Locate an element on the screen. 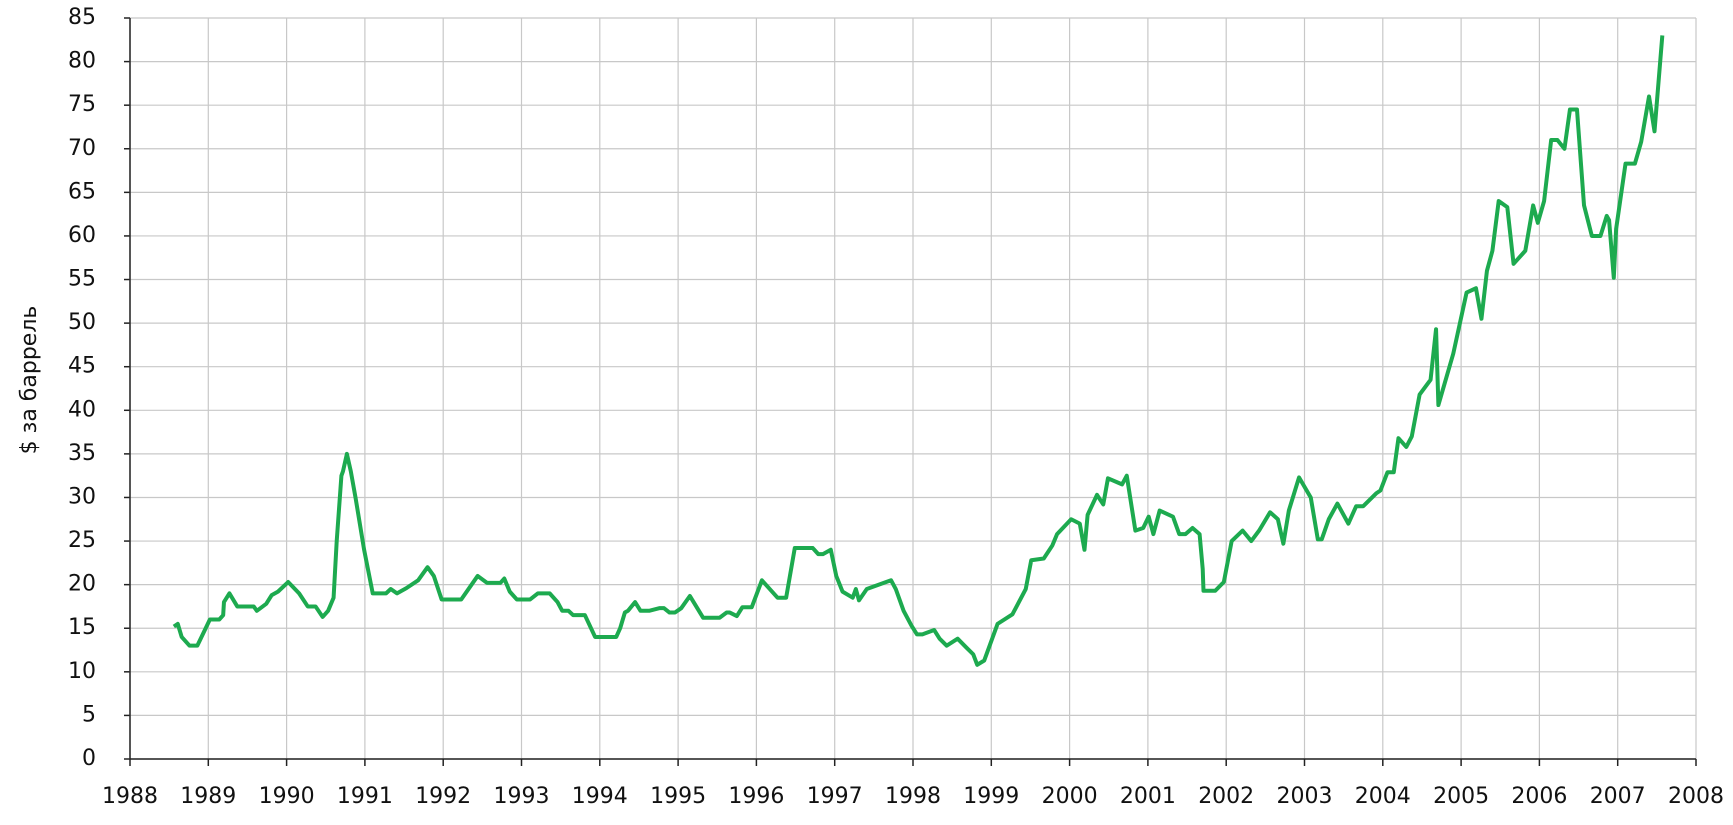 Image resolution: width=1733 pixels, height=825 pixels. y-tick-label: 65 is located at coordinates (82, 191).